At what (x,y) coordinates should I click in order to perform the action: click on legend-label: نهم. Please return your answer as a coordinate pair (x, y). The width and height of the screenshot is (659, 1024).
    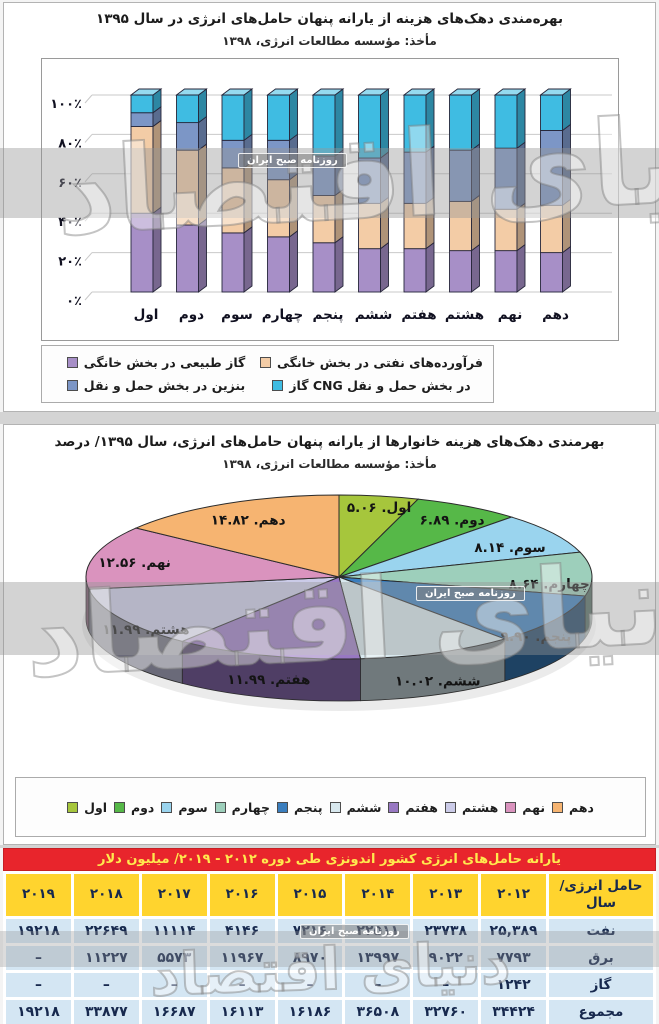
    Looking at the image, I should click on (534, 807).